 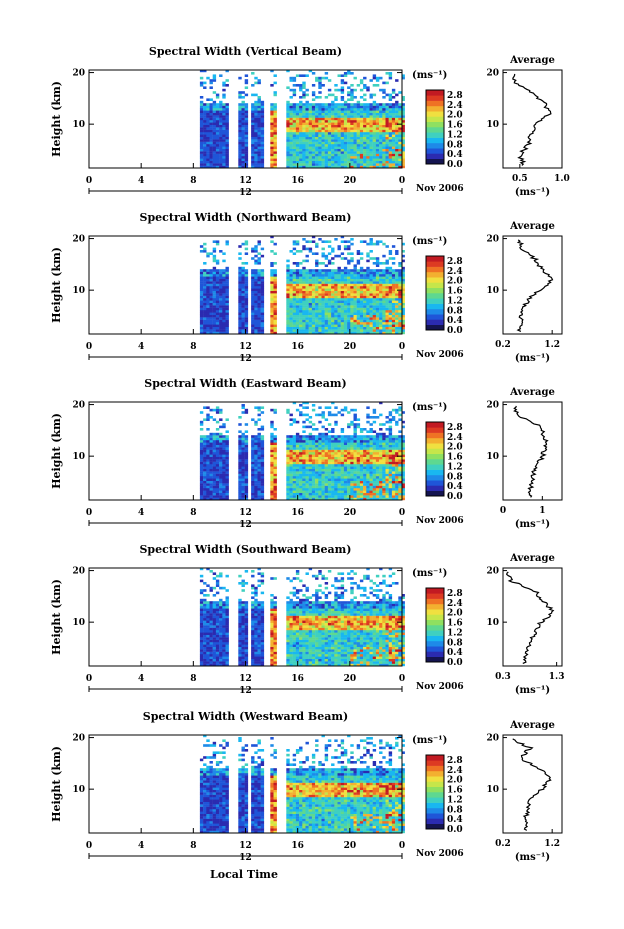 What do you see at coordinates (435, 280) in the screenshot?
I see `colorbar-segment` at bounding box center [435, 280].